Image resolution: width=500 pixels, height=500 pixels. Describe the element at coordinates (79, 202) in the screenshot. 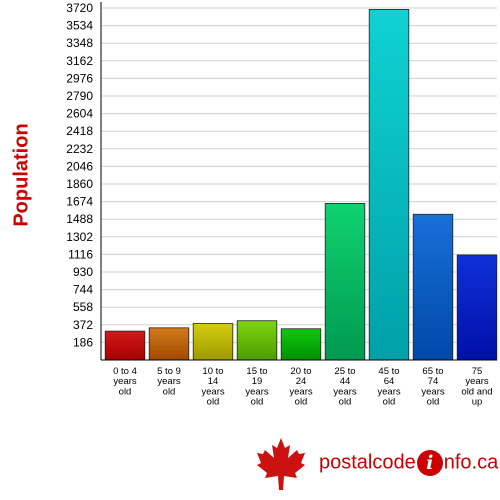

I see `y-tick-label: 1674` at that location.